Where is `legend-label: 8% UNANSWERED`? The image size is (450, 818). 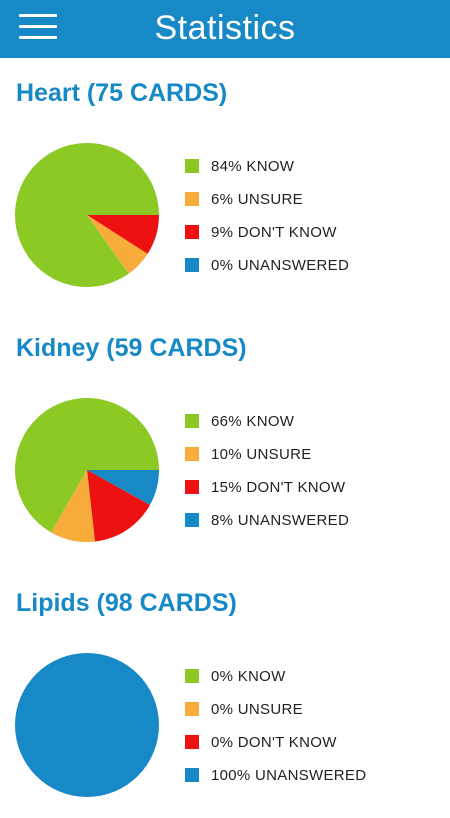
legend-label: 8% UNANSWERED is located at coordinates (280, 520).